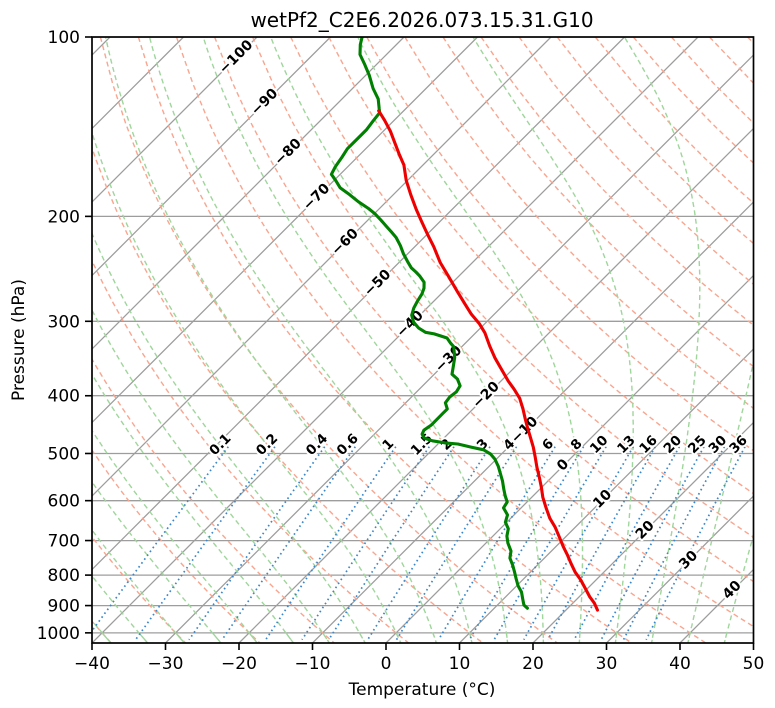 The image size is (775, 708). I want to click on mixing-ratio-label: 6, so click(548, 445).